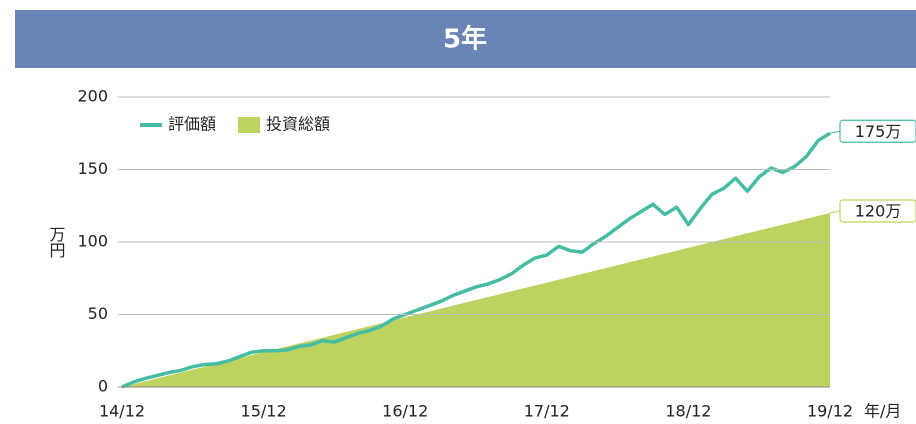  What do you see at coordinates (882, 411) in the screenshot?
I see `x-axis-label: 年/月` at bounding box center [882, 411].